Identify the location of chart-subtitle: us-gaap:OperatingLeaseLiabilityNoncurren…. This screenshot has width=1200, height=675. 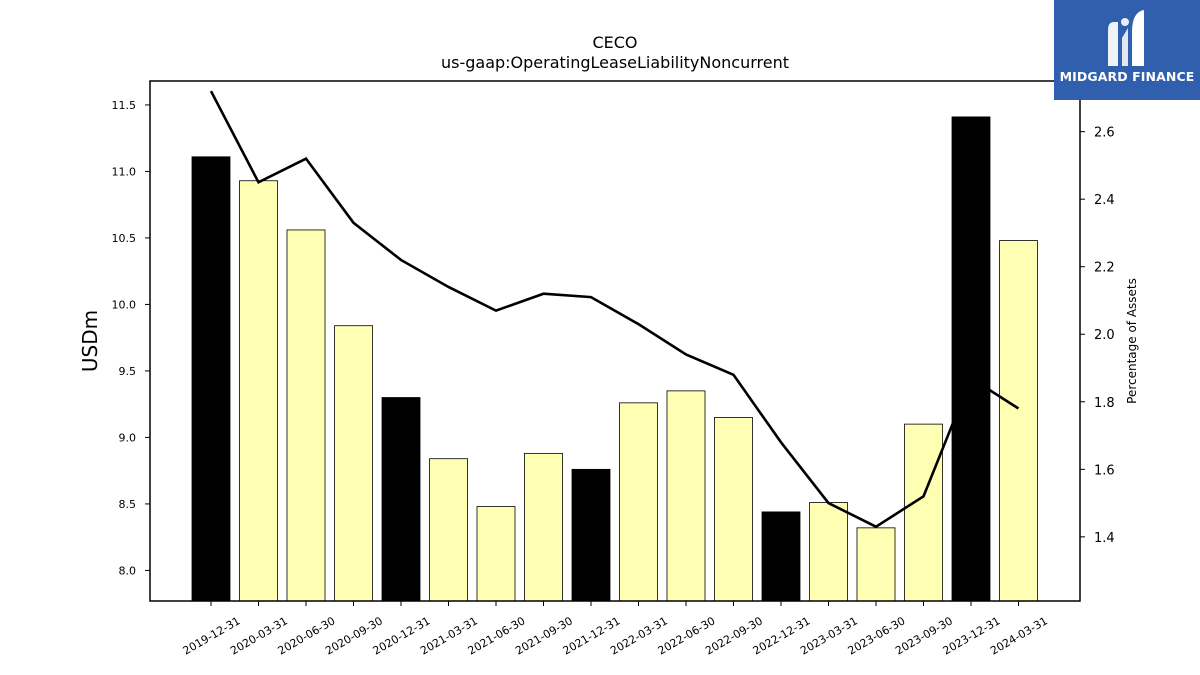
(615, 62).